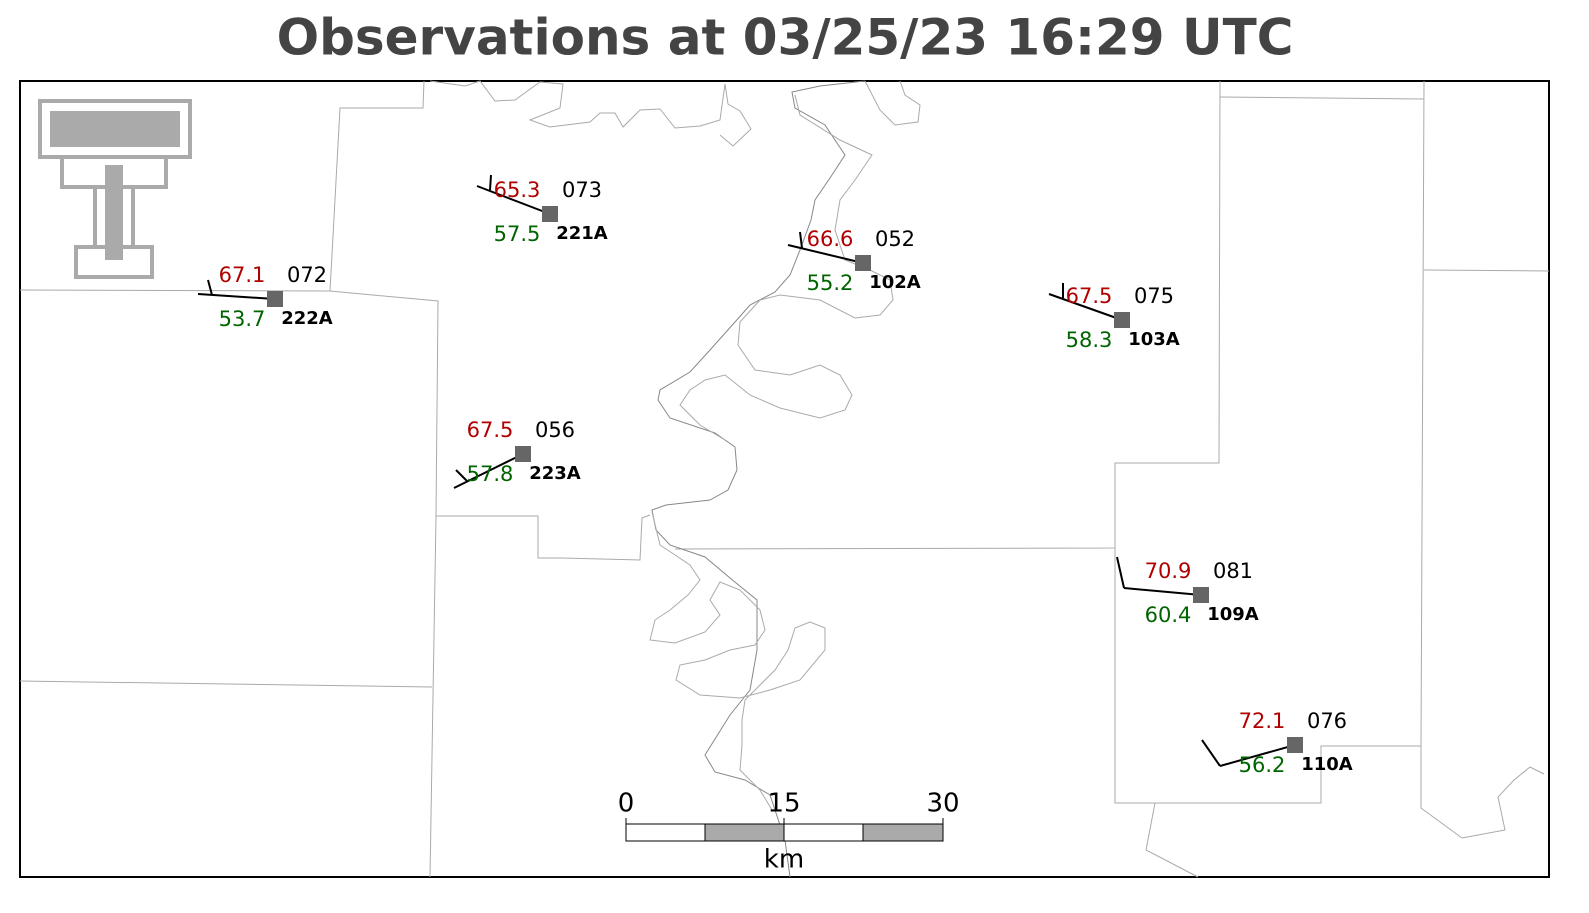 The image size is (1589, 913). I want to click on dewpoint: 53.7, so click(242, 319).